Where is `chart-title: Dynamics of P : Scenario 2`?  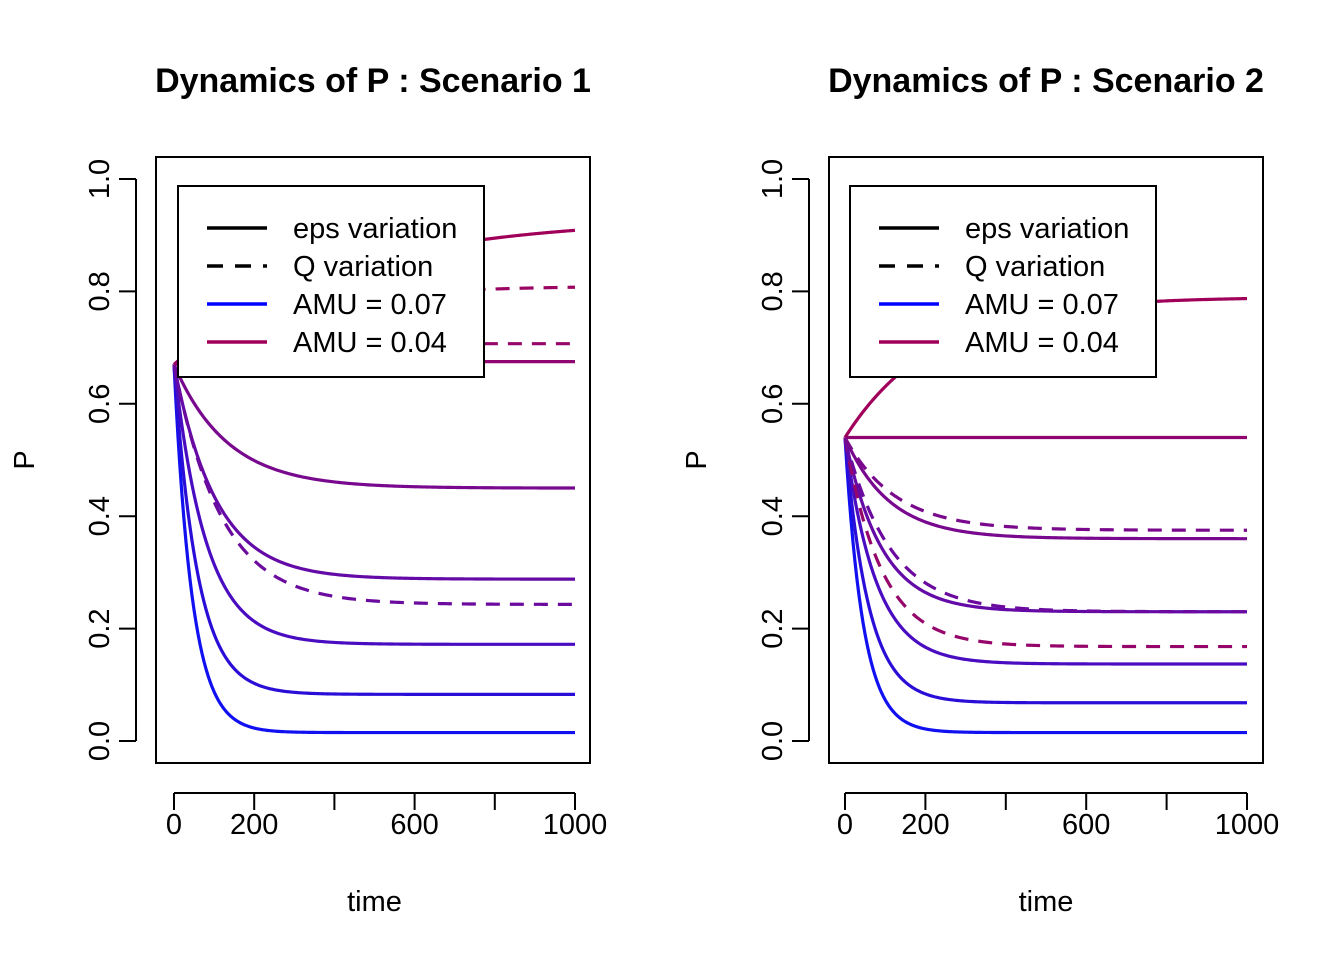 chart-title: Dynamics of P : Scenario 2 is located at coordinates (1046, 81).